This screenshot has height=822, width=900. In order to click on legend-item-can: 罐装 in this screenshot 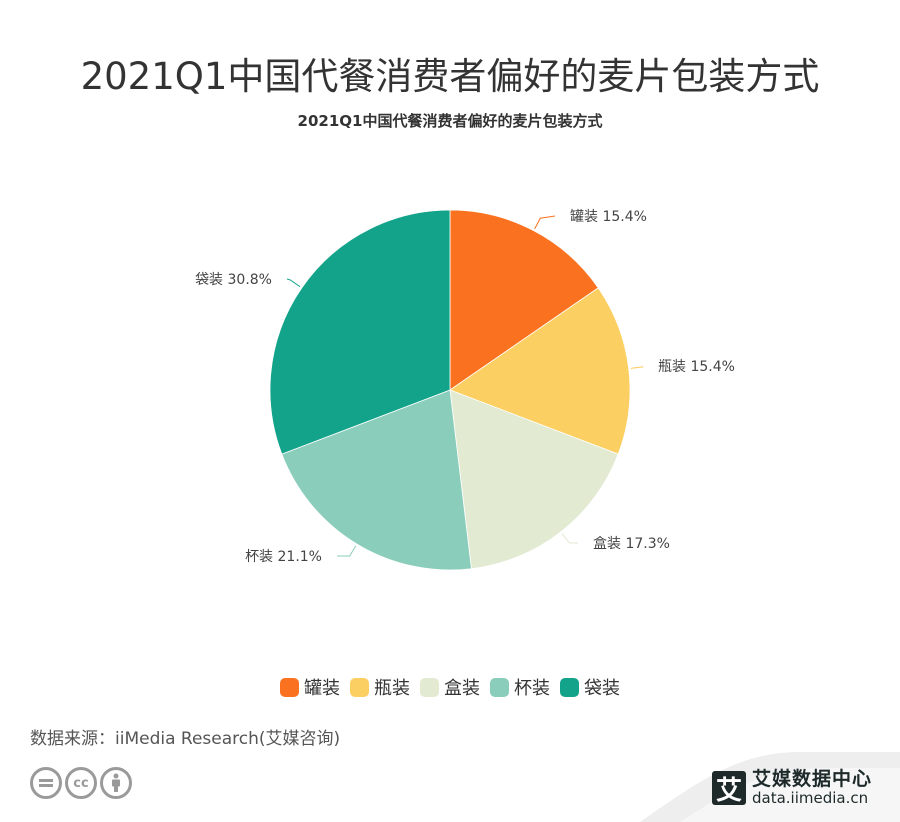, I will do `click(310, 687)`.